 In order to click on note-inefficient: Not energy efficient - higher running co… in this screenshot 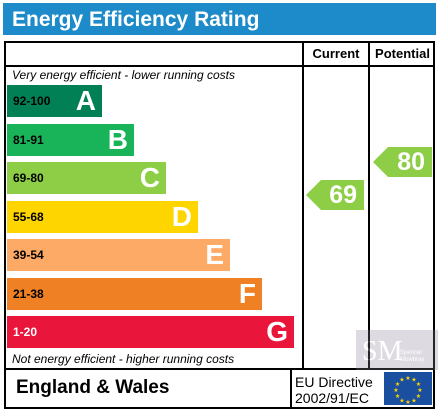, I will do `click(123, 359)`.